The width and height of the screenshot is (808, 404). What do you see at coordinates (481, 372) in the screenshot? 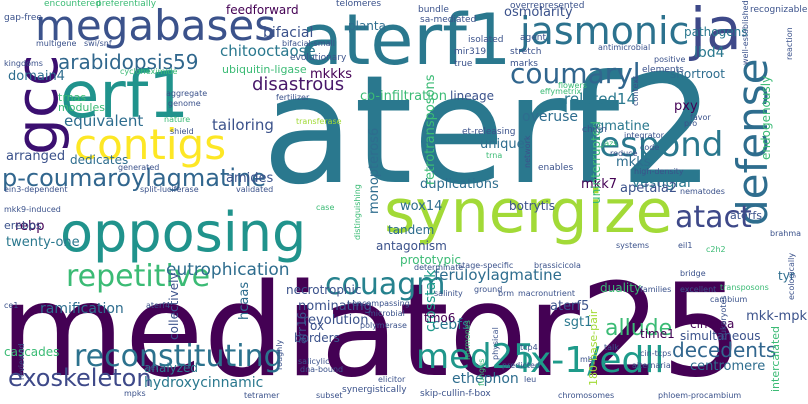
I see `word-fungus: fungus` at bounding box center [481, 372].